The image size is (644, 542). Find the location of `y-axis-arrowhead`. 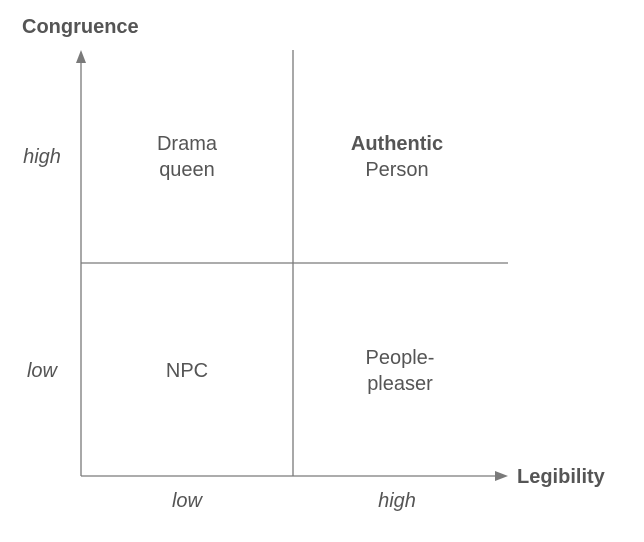

y-axis-arrowhead is located at coordinates (81, 56).